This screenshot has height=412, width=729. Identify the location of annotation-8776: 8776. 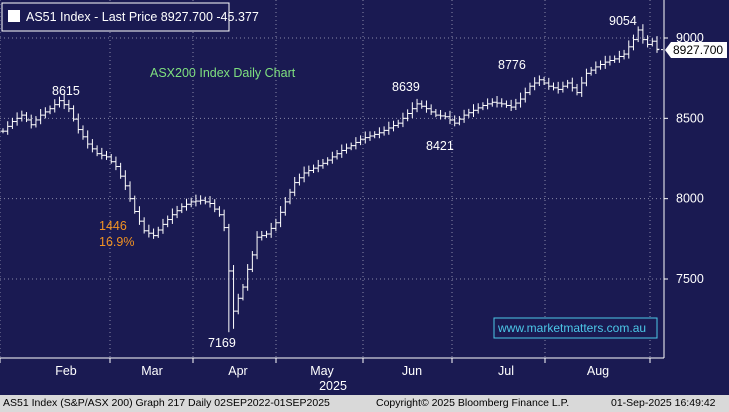
(512, 65).